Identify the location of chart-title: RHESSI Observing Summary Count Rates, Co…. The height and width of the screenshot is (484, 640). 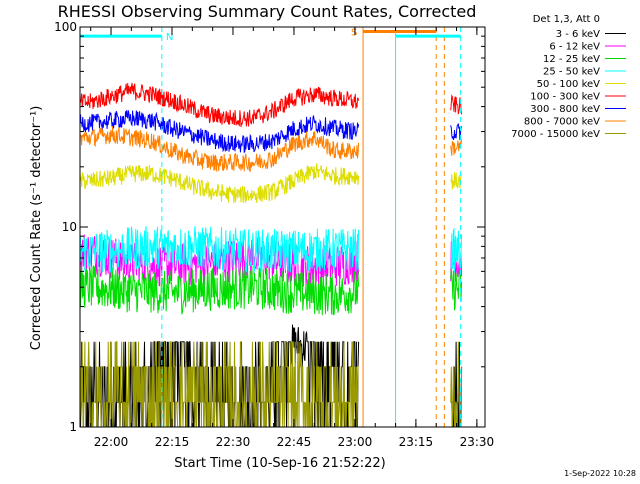
(267, 11).